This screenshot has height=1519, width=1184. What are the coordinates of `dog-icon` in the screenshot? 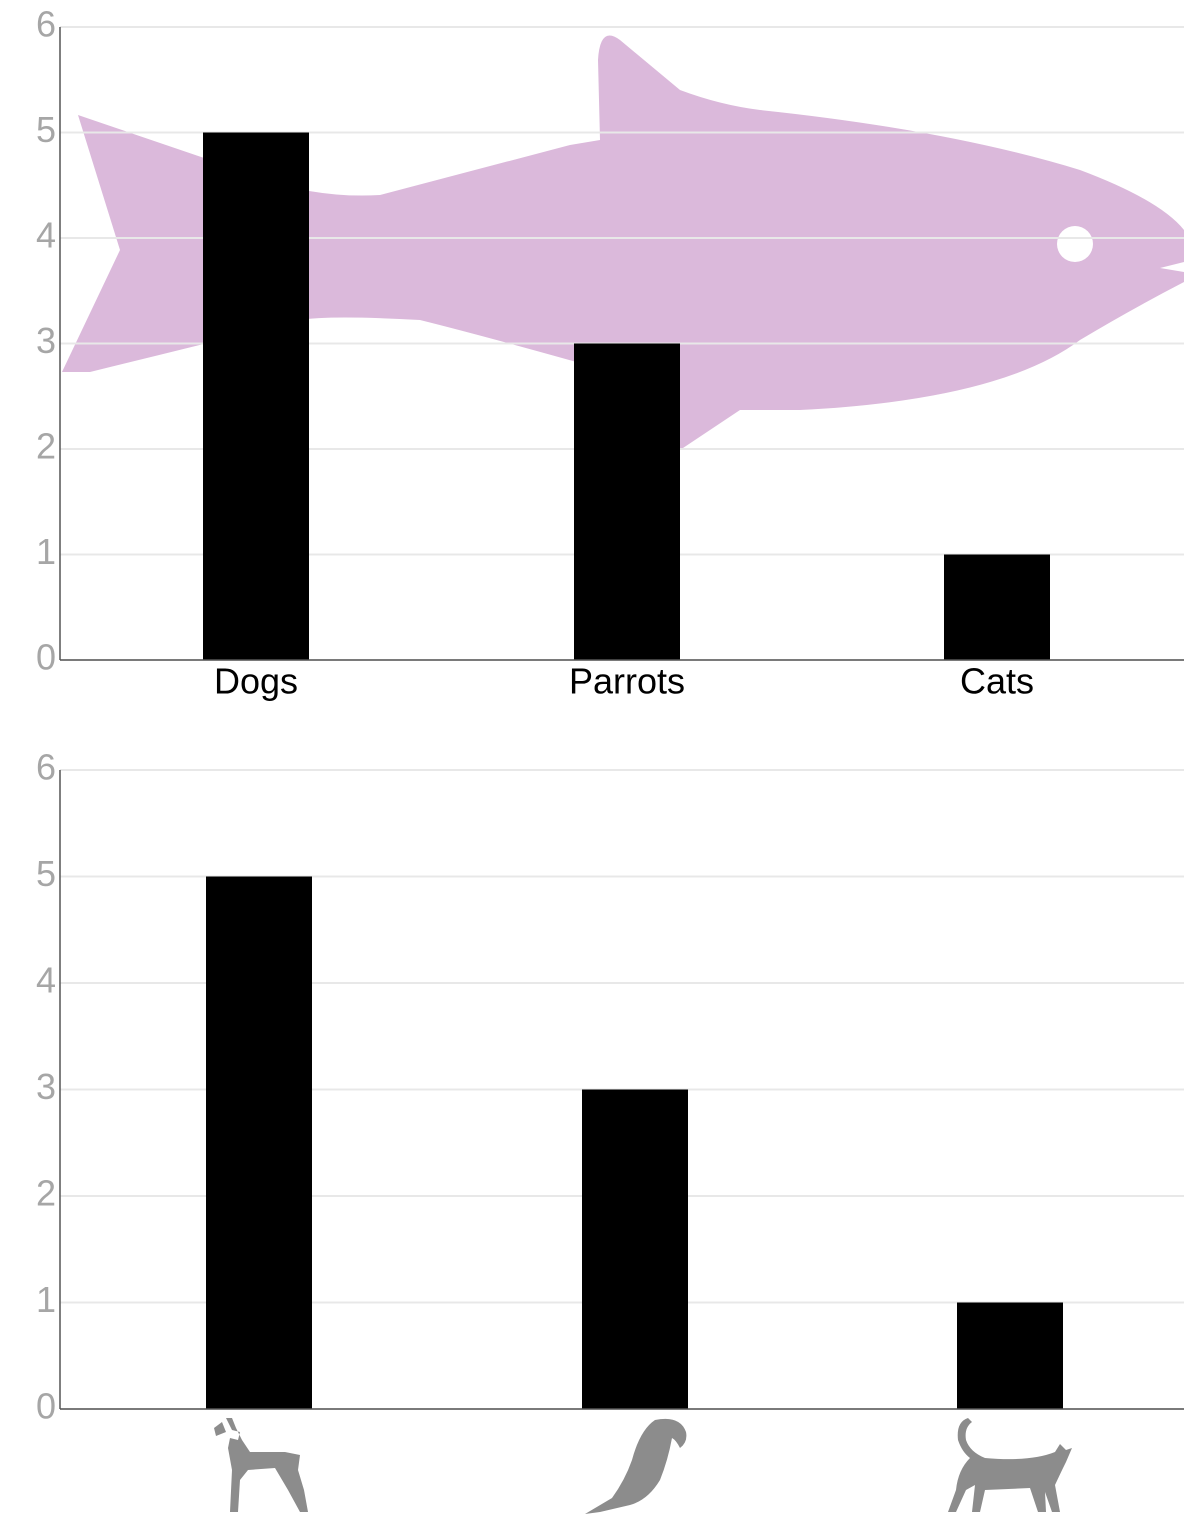 It's located at (261, 1465).